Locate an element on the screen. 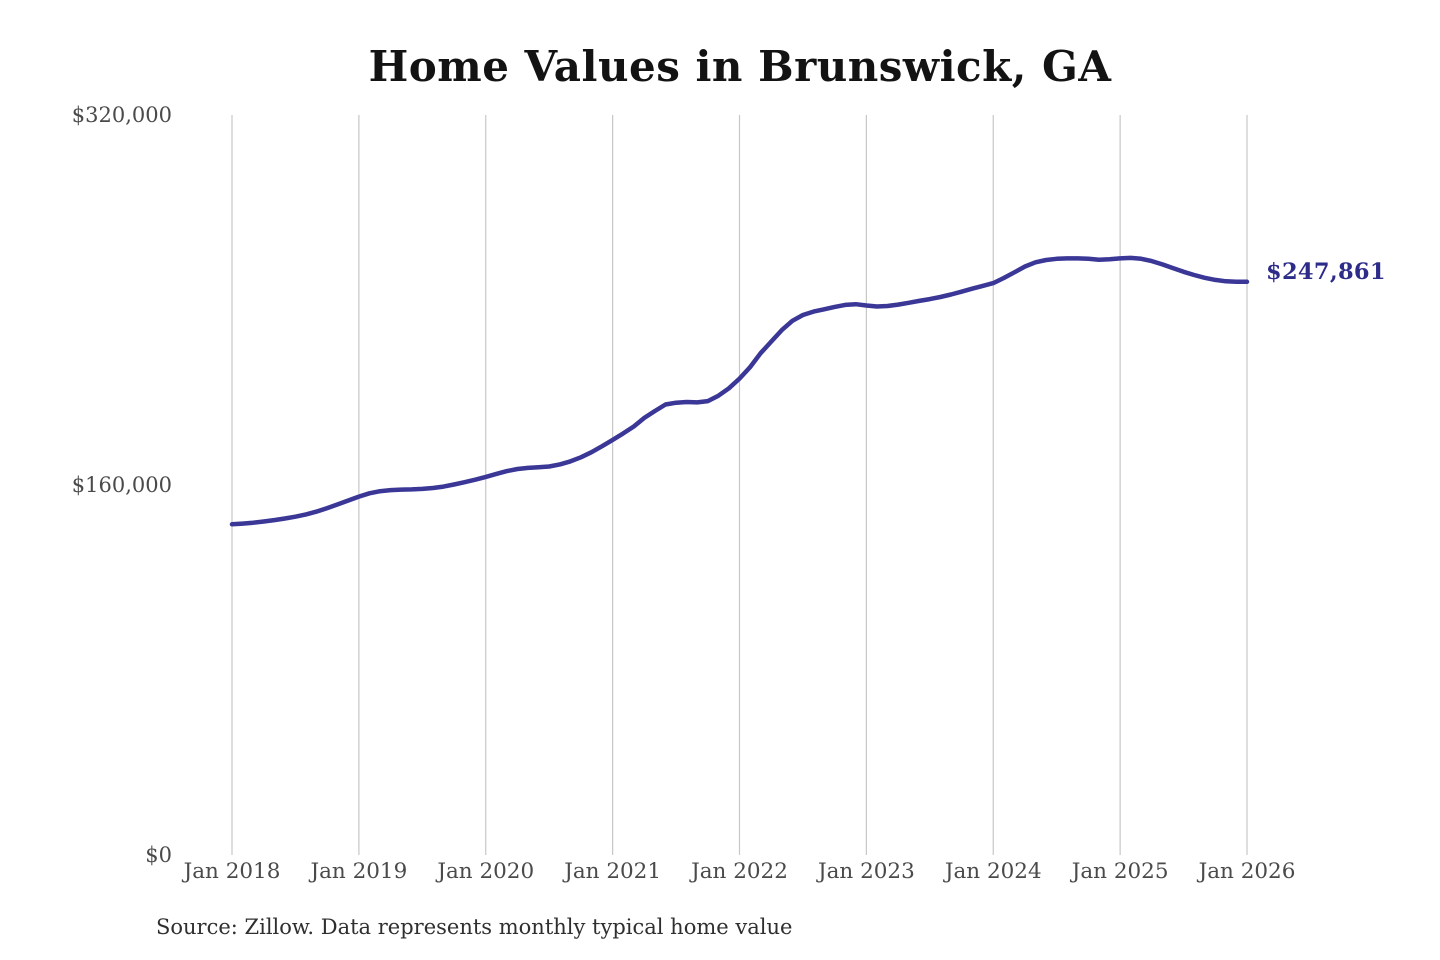 The height and width of the screenshot is (960, 1440). x-tick-label-jan-2018: Jan 2018 is located at coordinates (232, 871).